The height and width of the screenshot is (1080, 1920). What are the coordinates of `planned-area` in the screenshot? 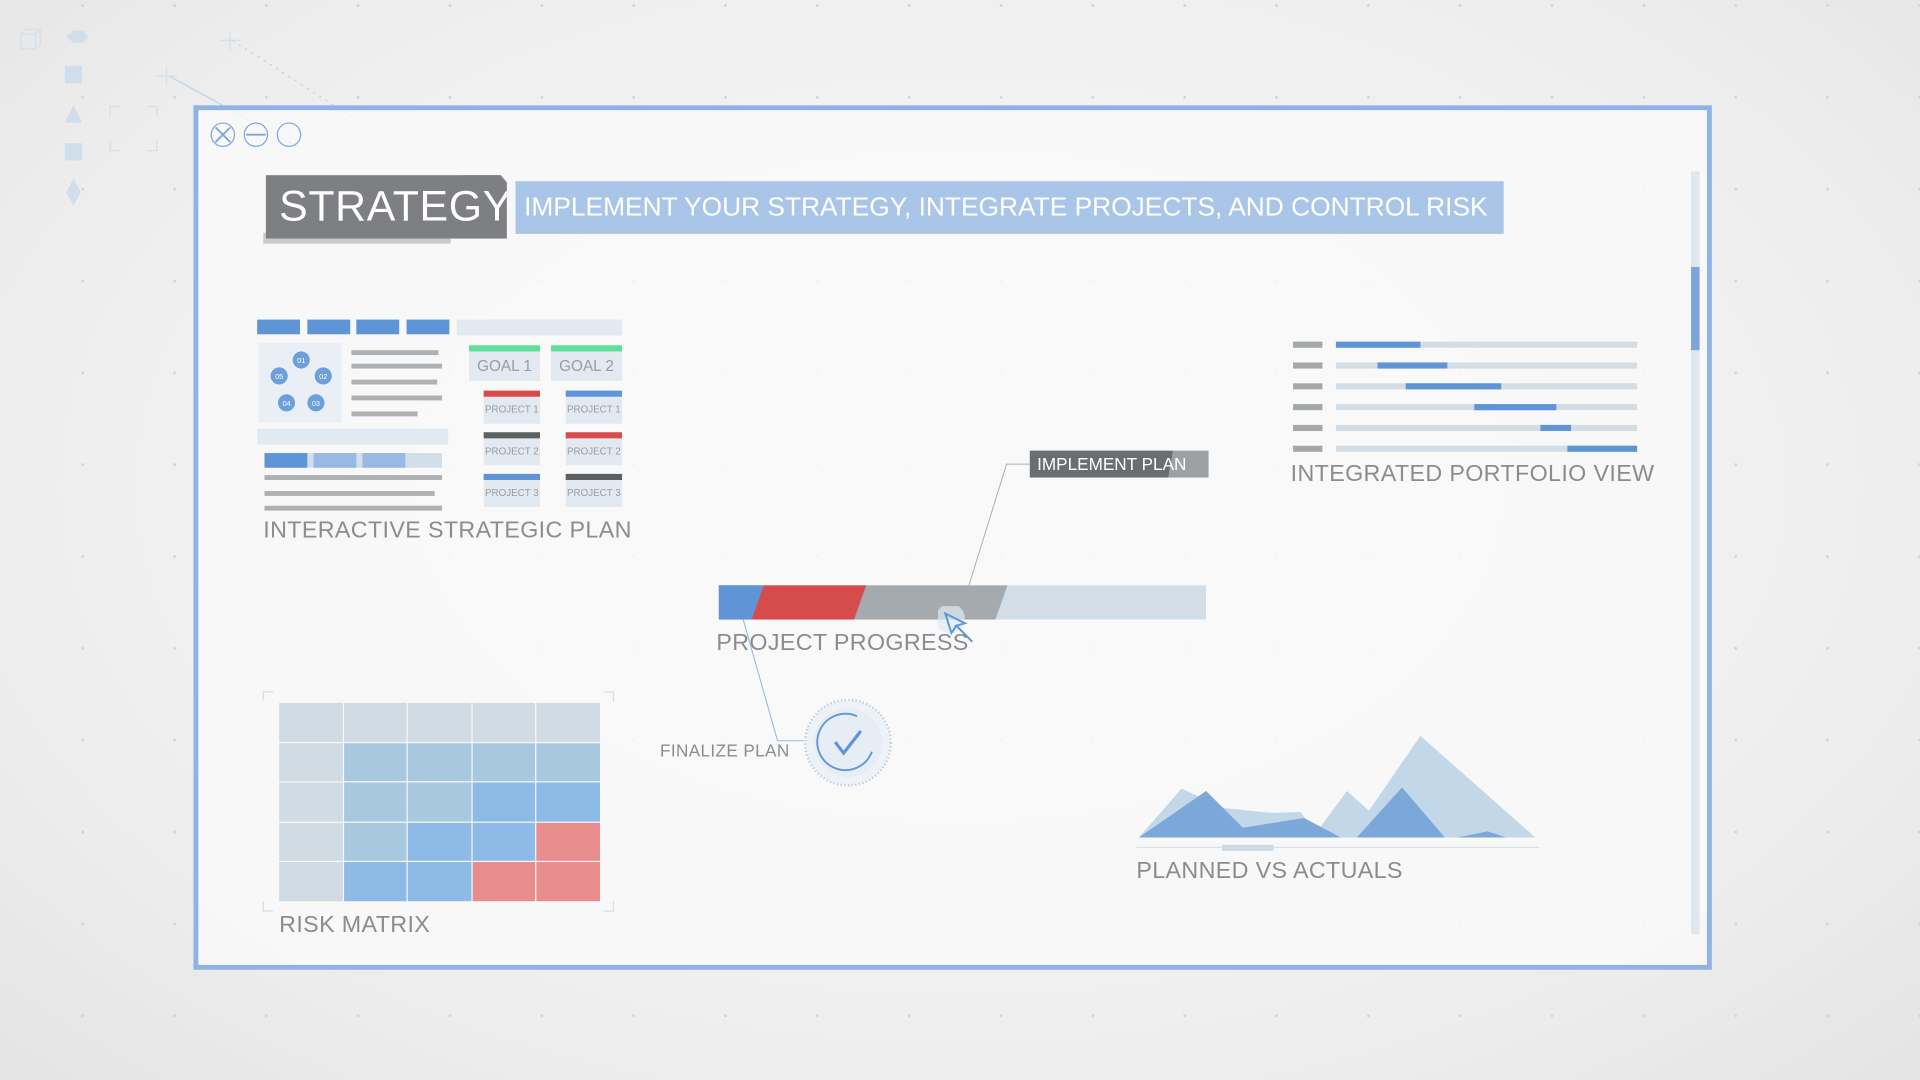 It's located at (1337, 786).